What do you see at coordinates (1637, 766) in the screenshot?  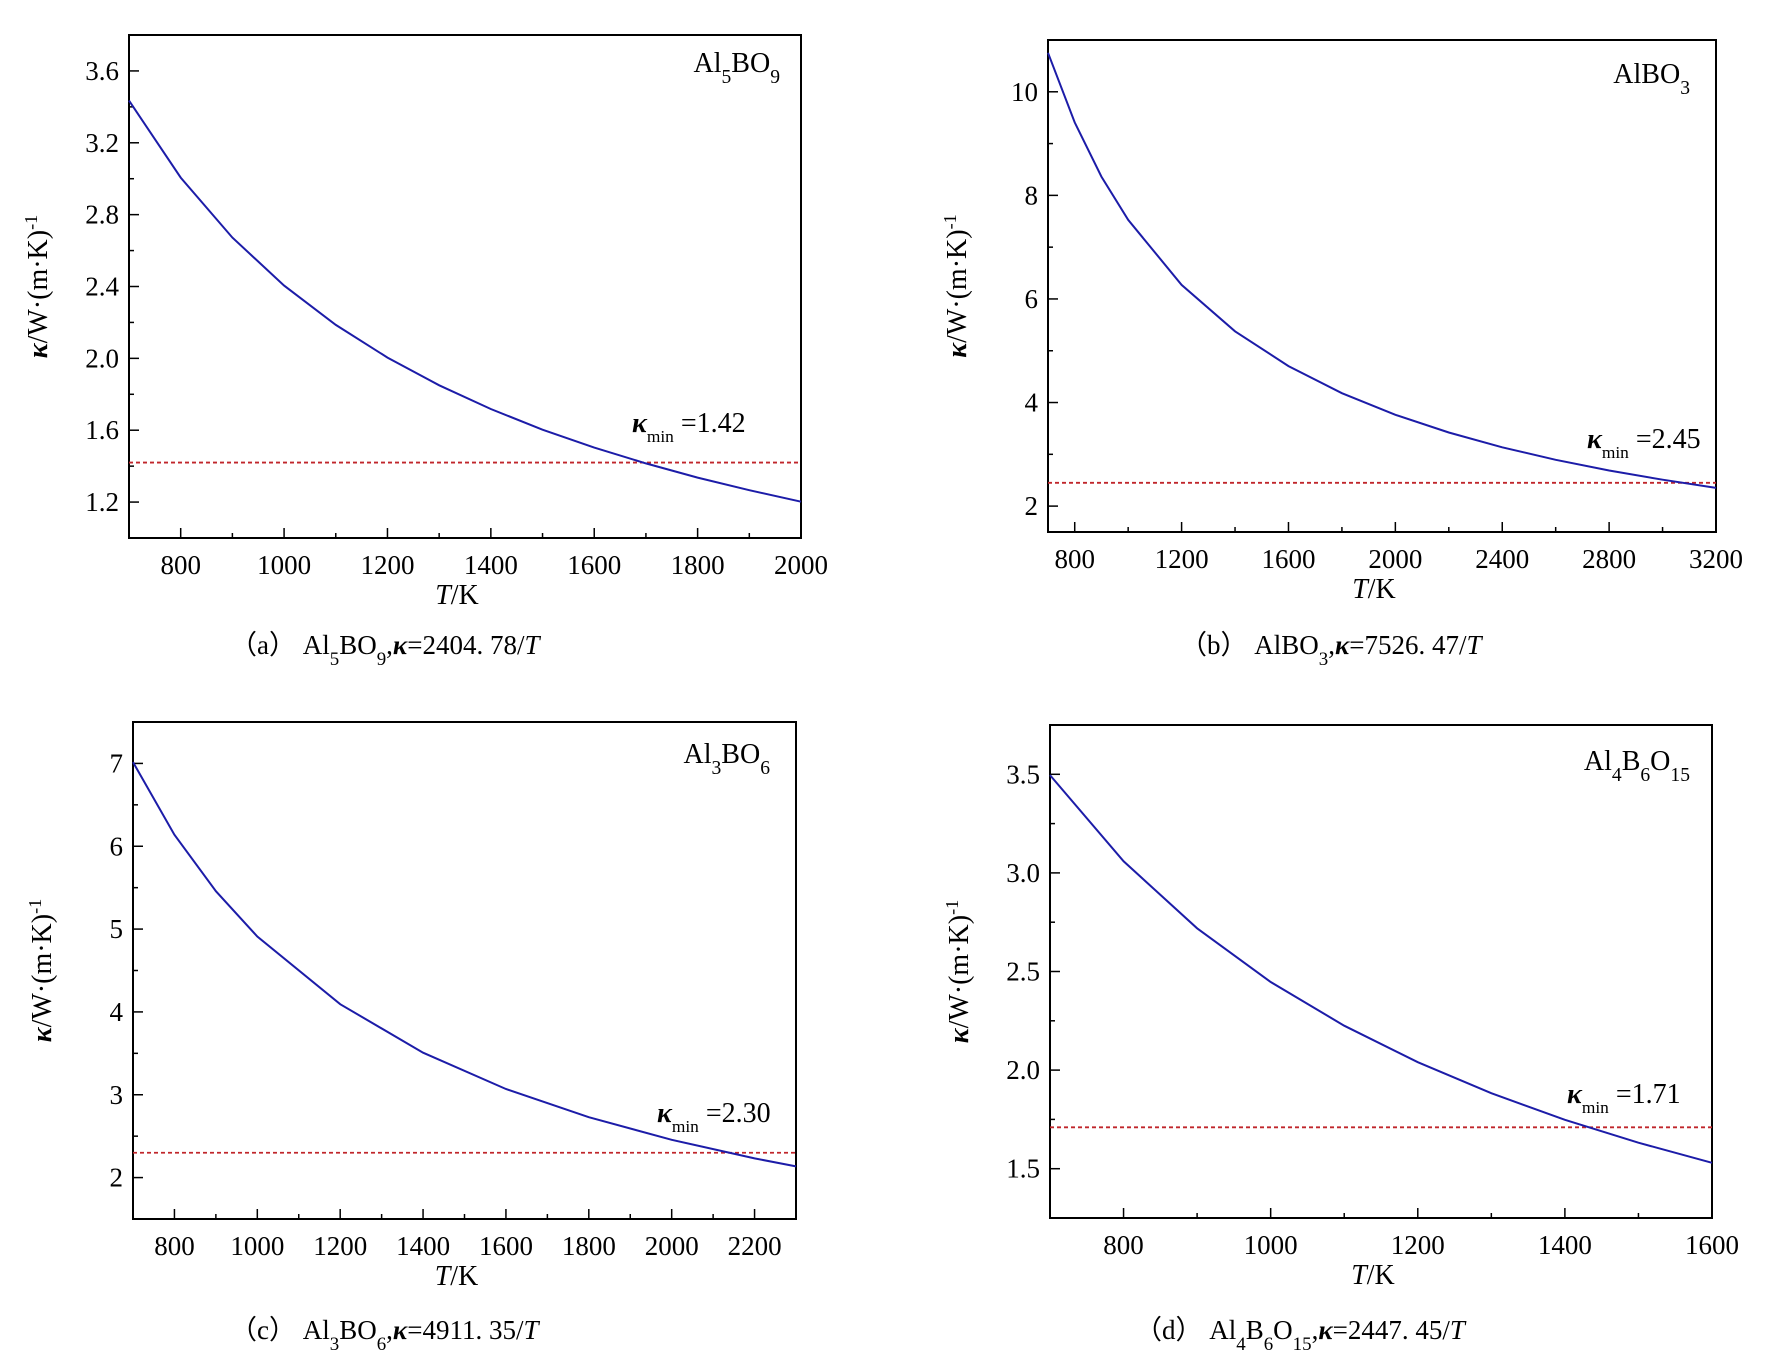 I see `compound-label: Al4B6O15` at bounding box center [1637, 766].